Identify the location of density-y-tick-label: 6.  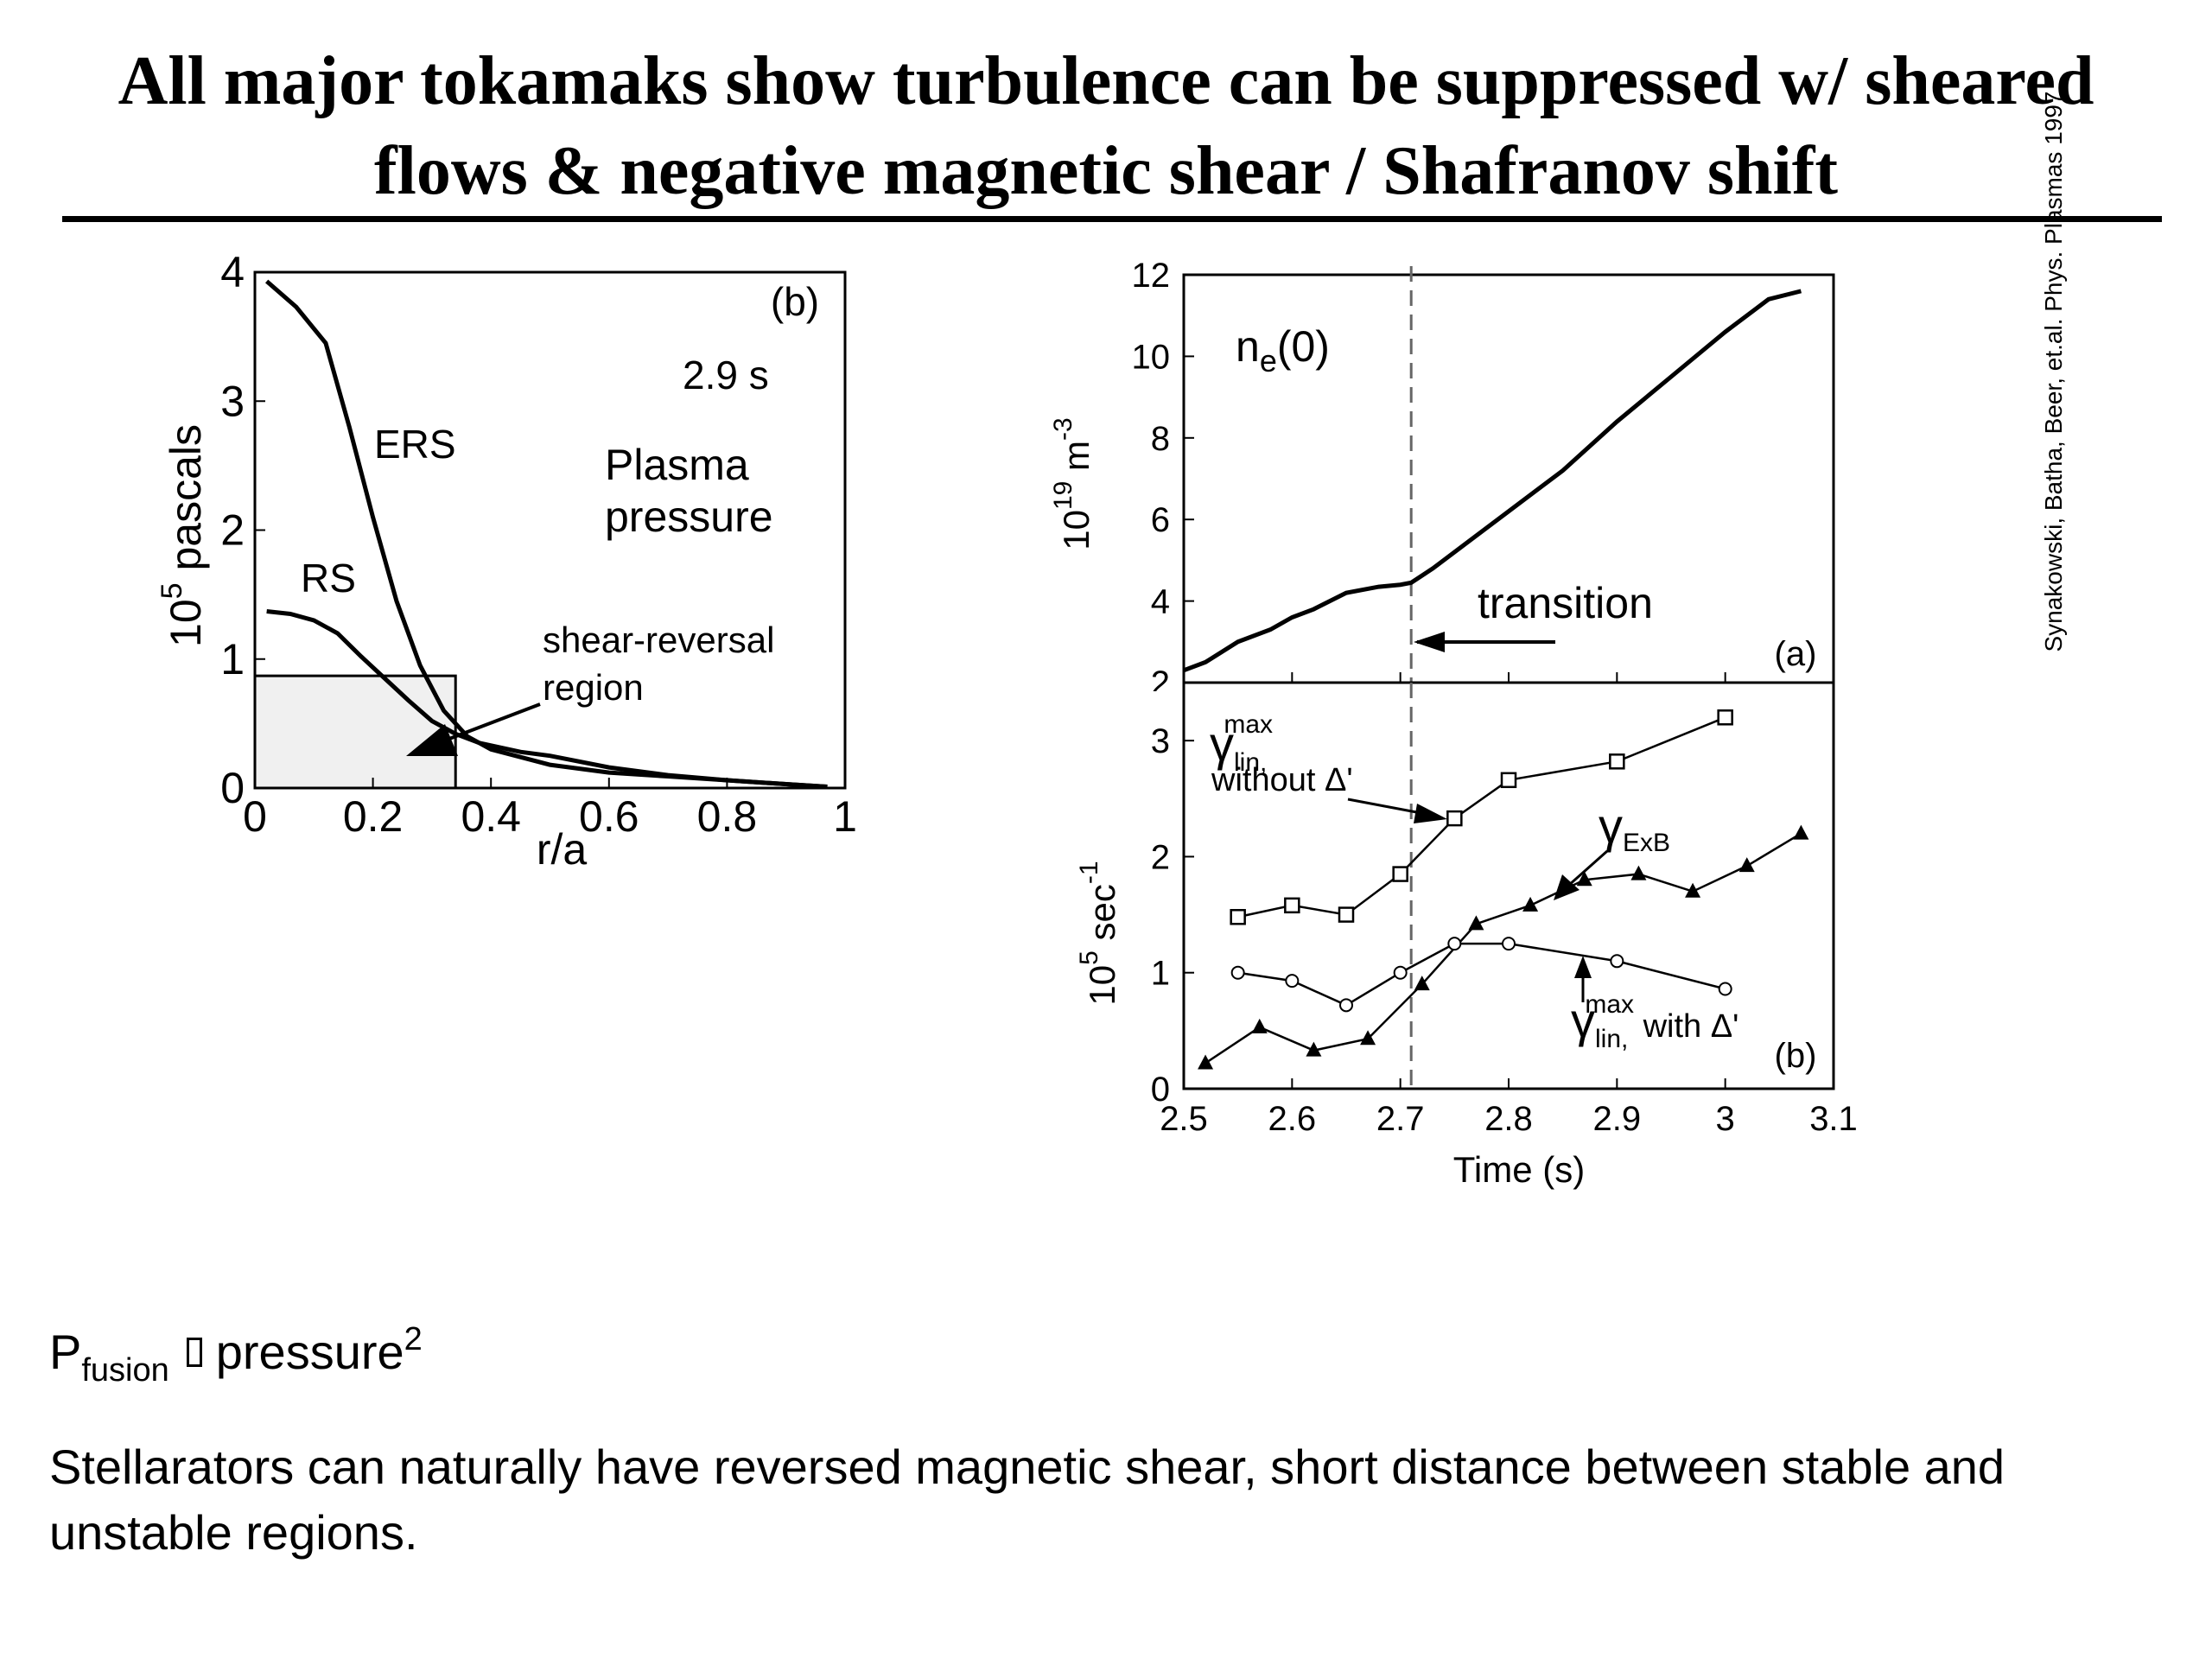
(1160, 520).